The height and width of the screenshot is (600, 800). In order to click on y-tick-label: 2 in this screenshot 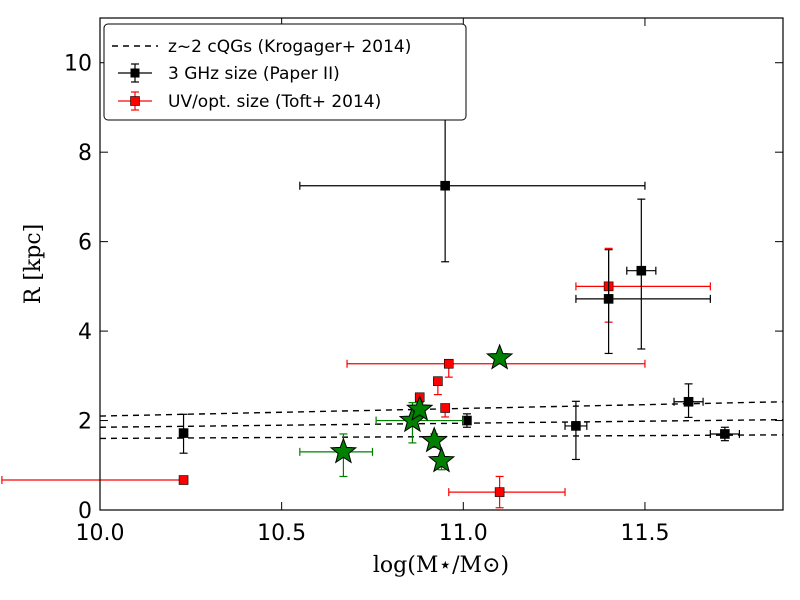, I will do `click(85, 422)`.